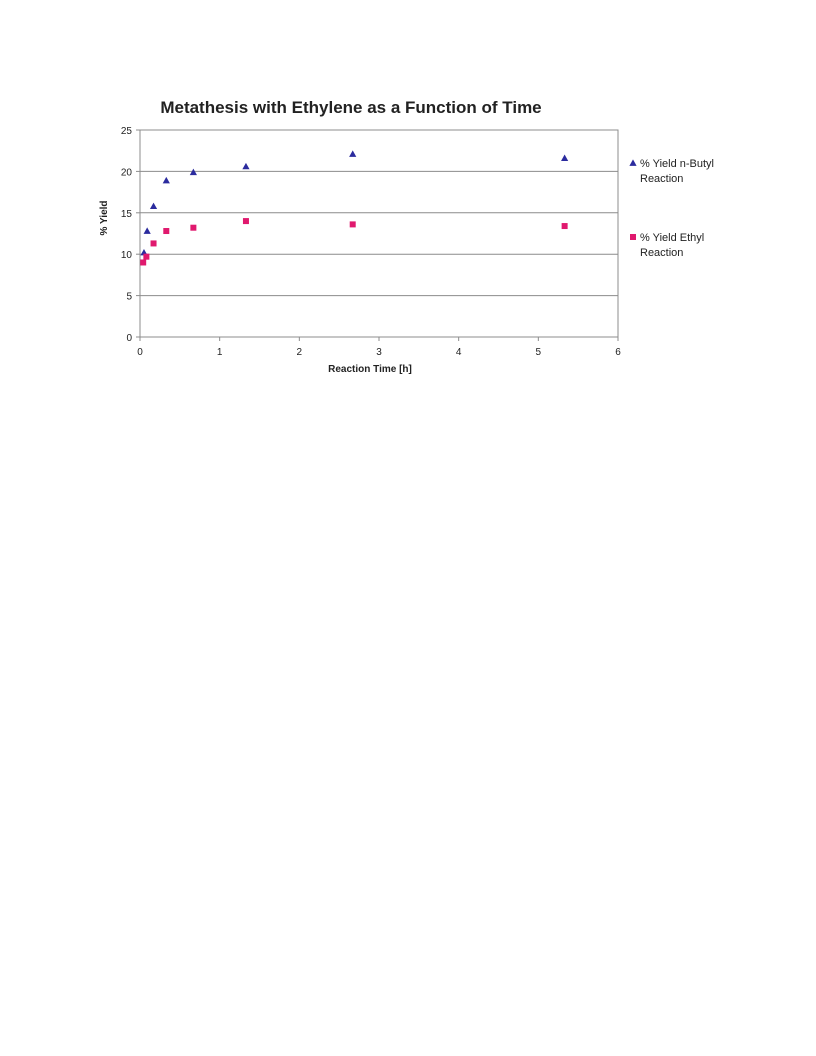 The width and height of the screenshot is (816, 1056). I want to click on y-axis-label: % Yield, so click(104, 217).